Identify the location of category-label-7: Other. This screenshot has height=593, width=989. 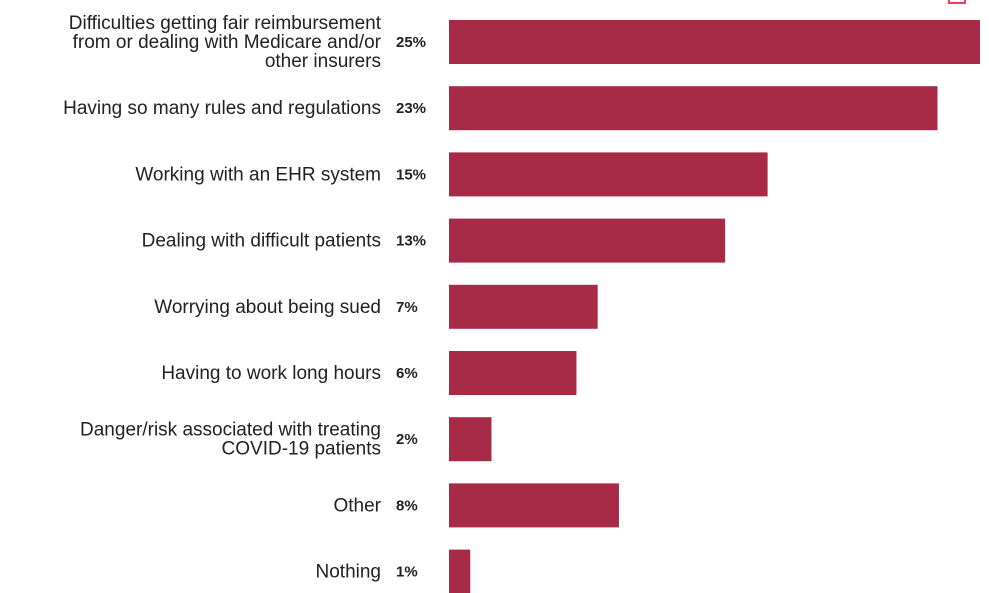
(357, 505).